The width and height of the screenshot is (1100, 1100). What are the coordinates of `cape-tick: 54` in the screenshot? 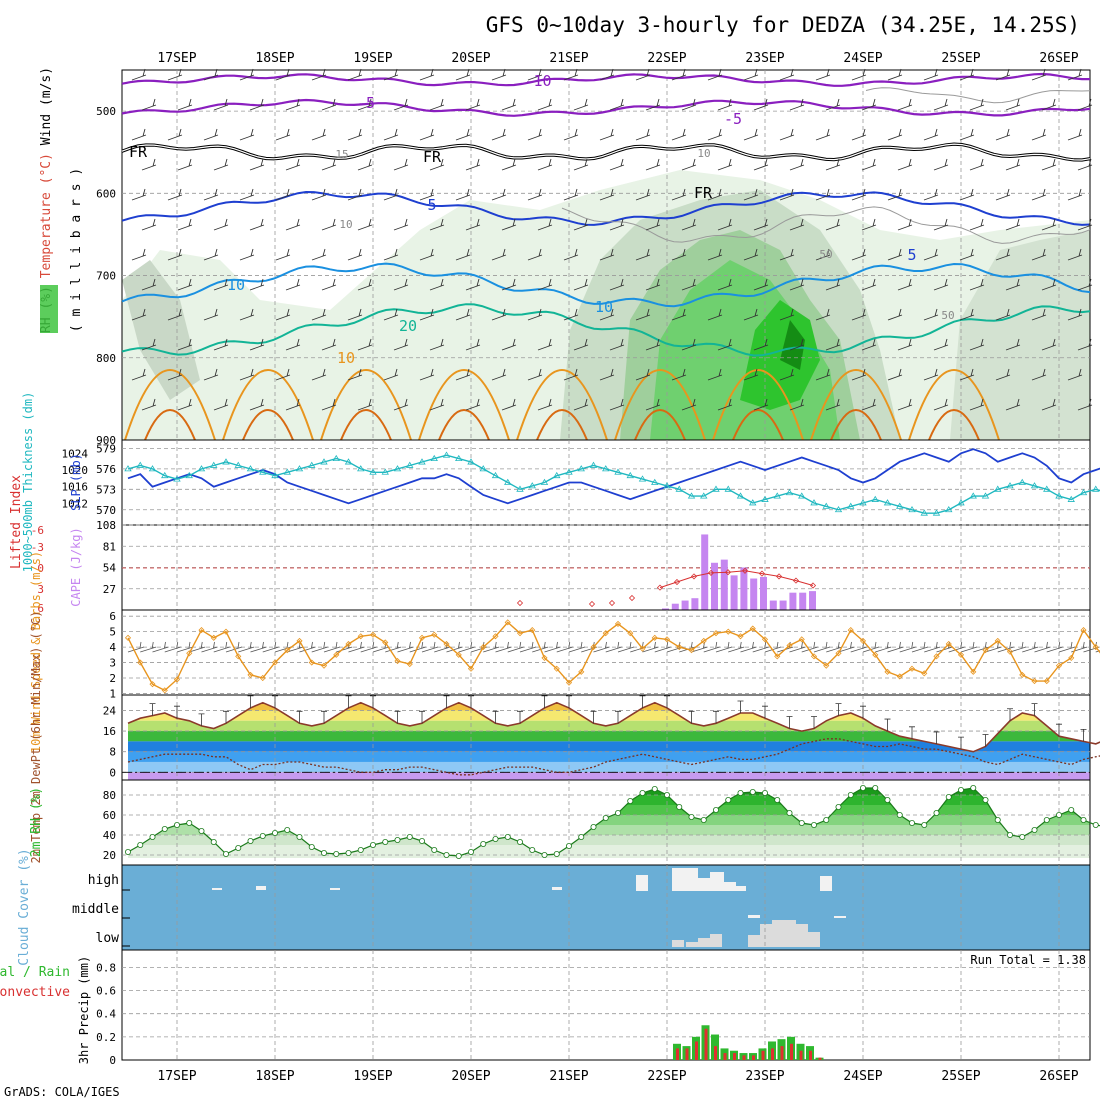 It's located at (110, 568).